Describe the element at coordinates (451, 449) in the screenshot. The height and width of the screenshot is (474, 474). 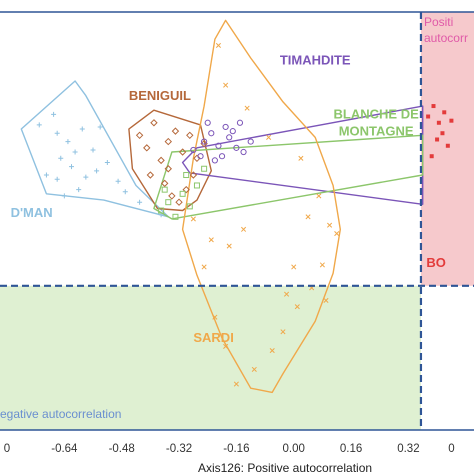
I see `x-tick-label: 0` at that location.